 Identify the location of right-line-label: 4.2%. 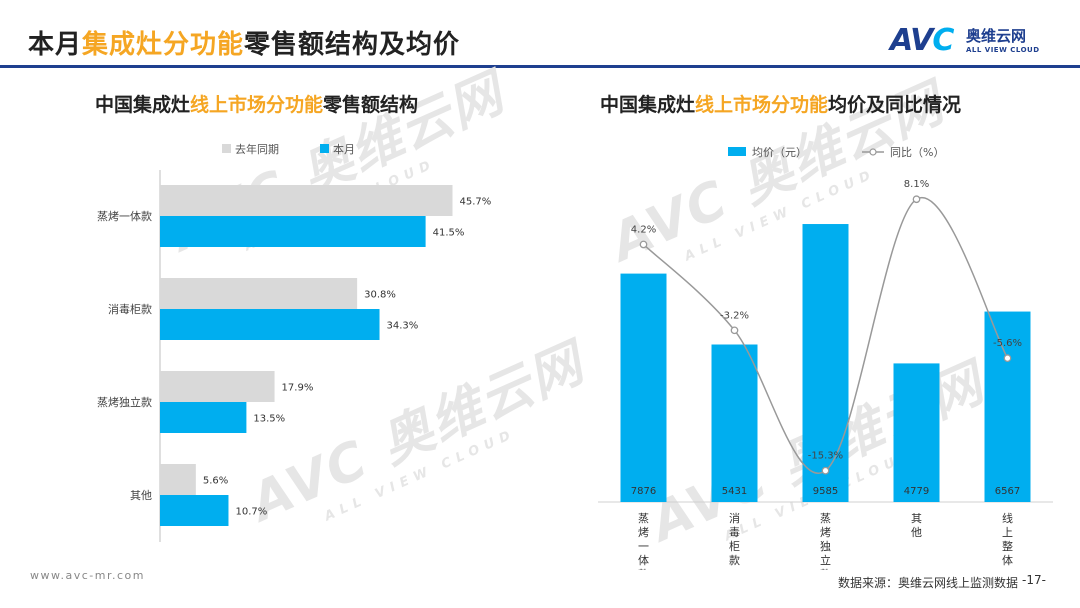
(643, 229).